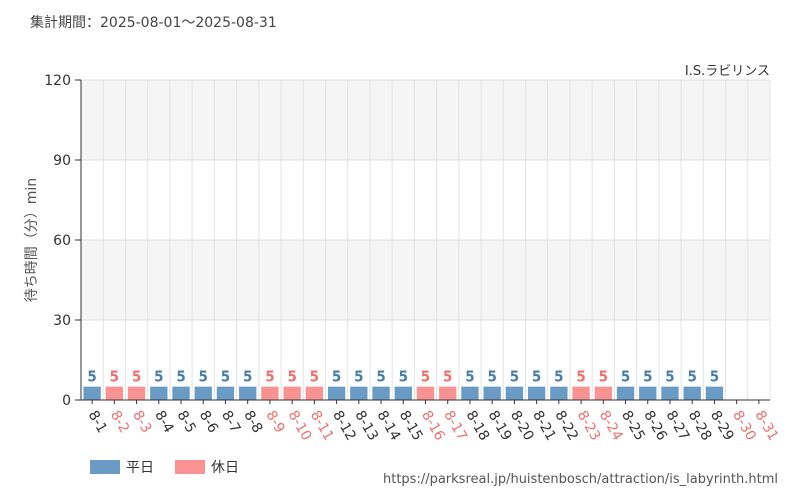  I want to click on x-tick-label: 8-3, so click(141, 422).